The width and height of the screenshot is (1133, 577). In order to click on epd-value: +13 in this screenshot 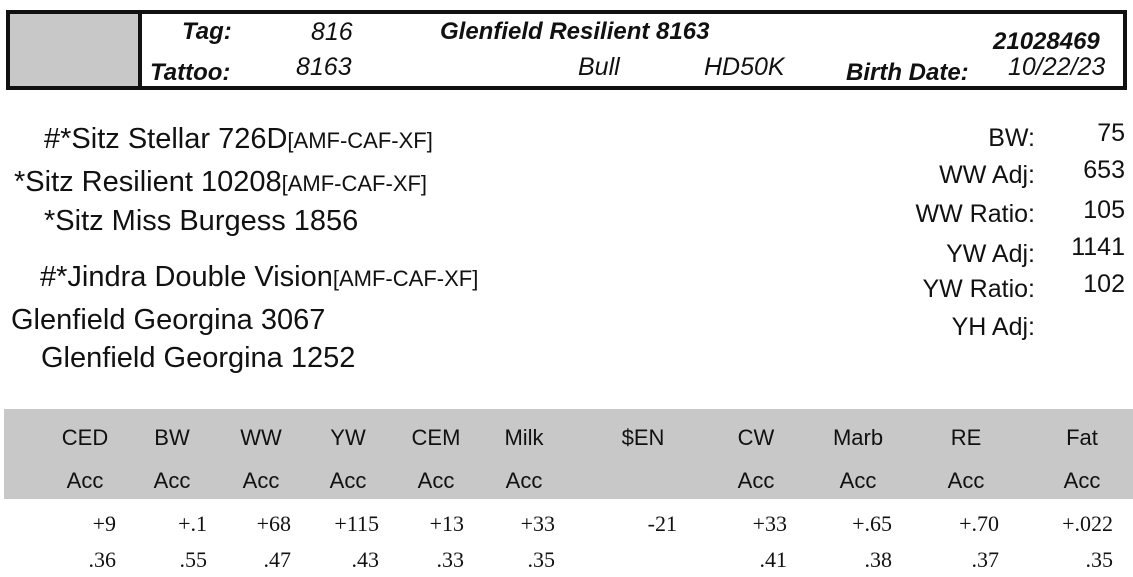, I will do `click(446, 523)`.